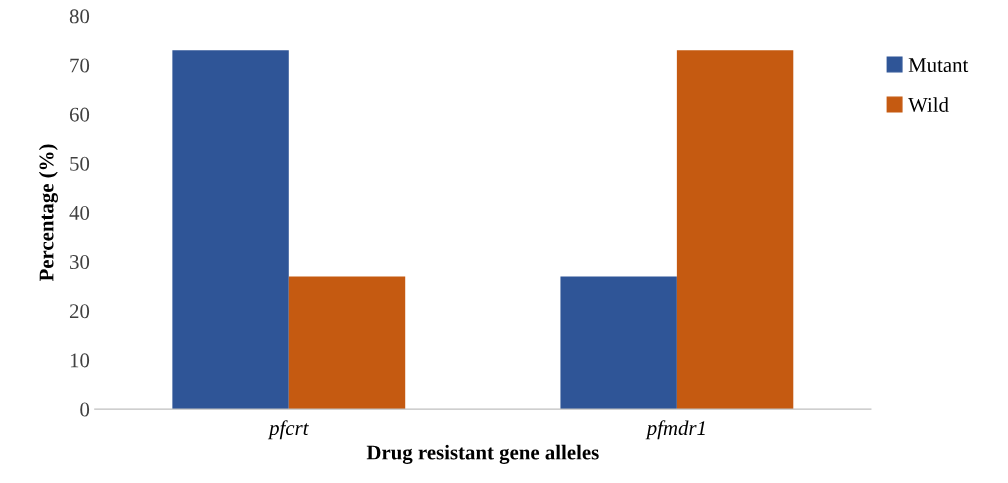 This screenshot has width=1008, height=483. What do you see at coordinates (79, 311) in the screenshot?
I see `y-tick-label: 20` at bounding box center [79, 311].